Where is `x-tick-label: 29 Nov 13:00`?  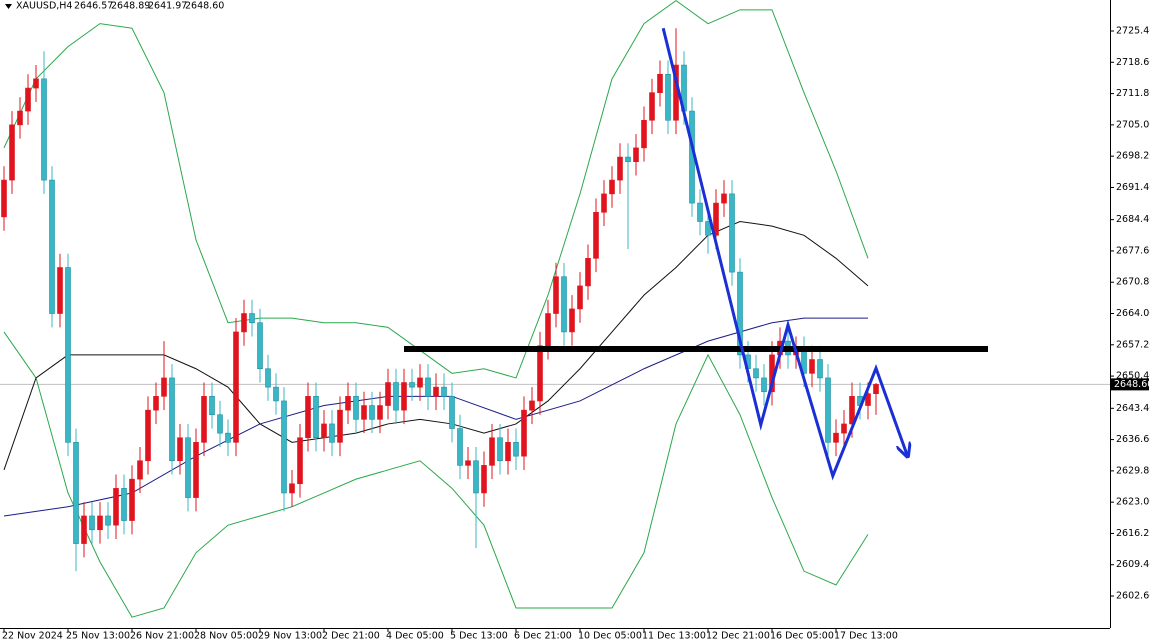
x-tick-label: 29 Nov 13:00 is located at coordinates (290, 636).